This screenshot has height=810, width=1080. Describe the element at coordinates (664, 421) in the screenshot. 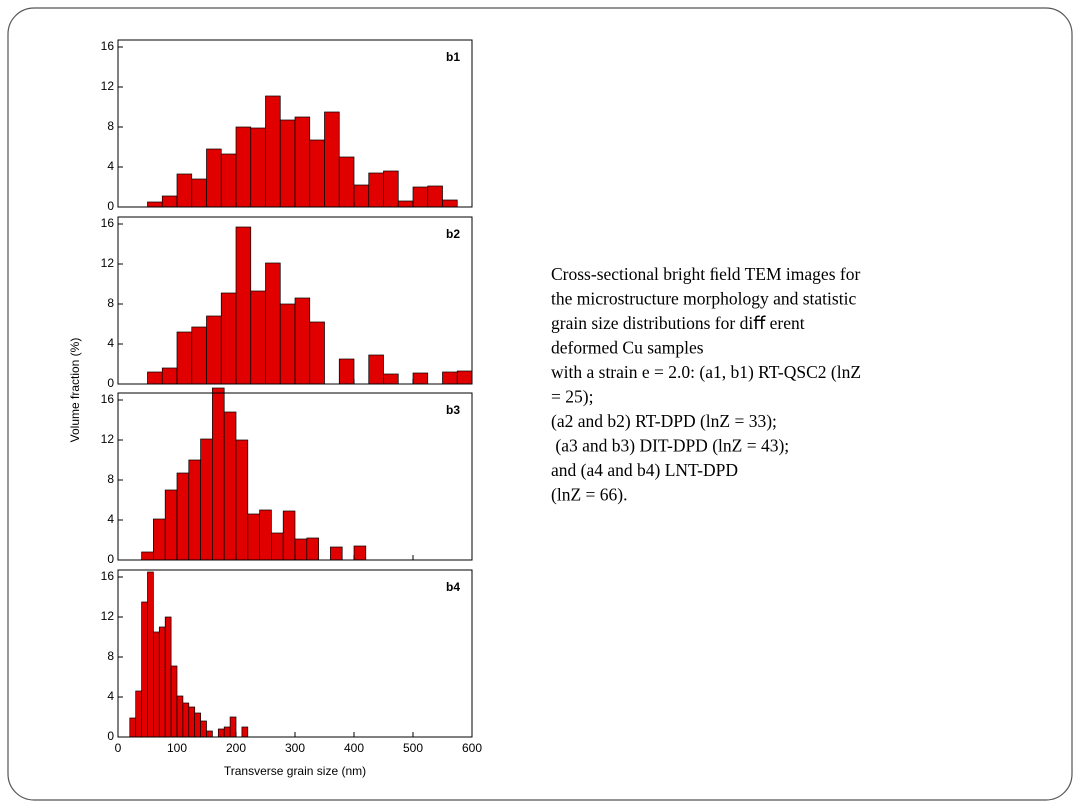

I see `caption-line: (a2 and b2) RT-DPD (lnZ = 33);` at that location.